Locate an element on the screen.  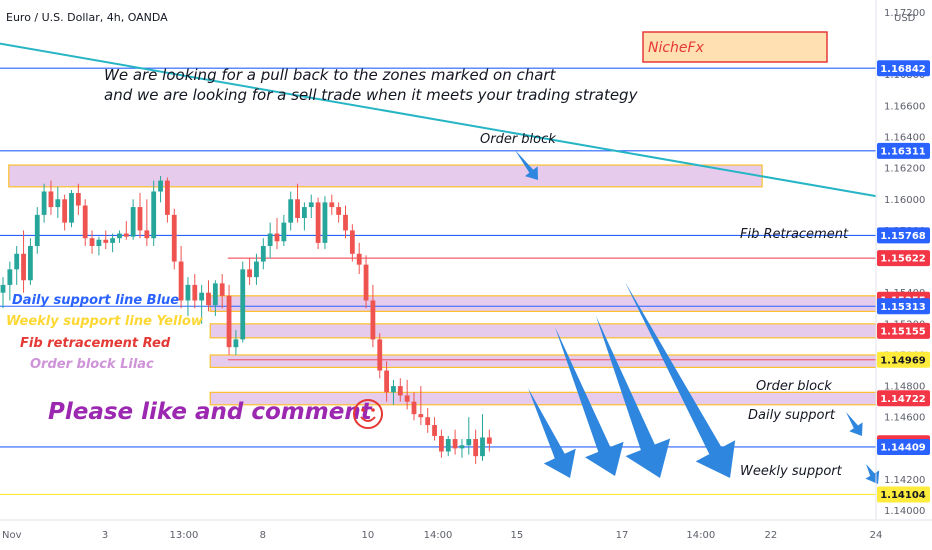
time-tick-label: 8 is located at coordinates (263, 535).